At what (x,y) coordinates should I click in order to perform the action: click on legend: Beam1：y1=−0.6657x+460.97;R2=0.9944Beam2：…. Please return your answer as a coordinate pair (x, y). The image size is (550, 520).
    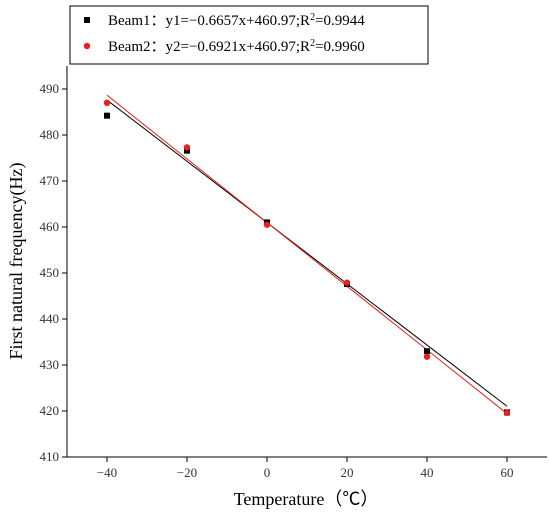
    Looking at the image, I should click on (249, 35).